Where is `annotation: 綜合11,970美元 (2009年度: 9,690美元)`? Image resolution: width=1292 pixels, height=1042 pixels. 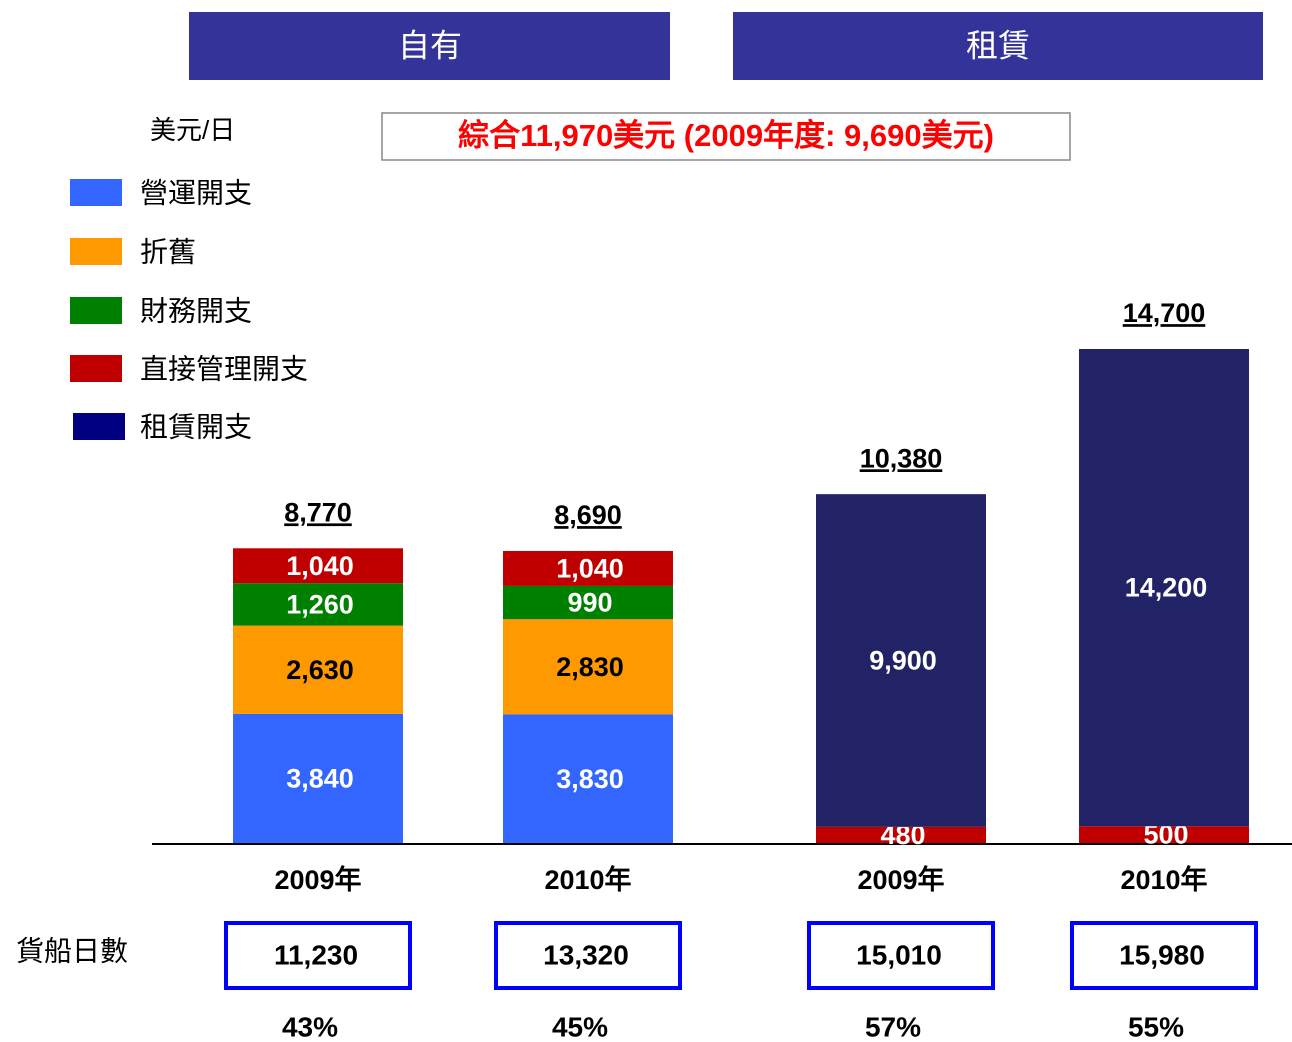 annotation: 綜合11,970美元 (2009年度: 9,690美元) is located at coordinates (726, 135).